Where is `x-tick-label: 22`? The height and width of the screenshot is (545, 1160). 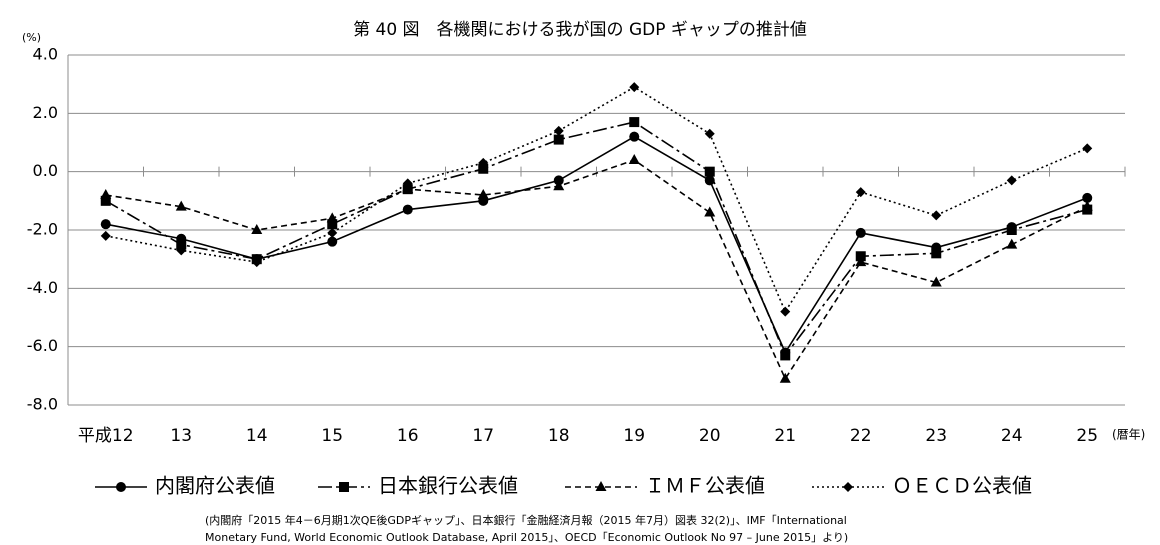
x-tick-label: 22 is located at coordinates (861, 436).